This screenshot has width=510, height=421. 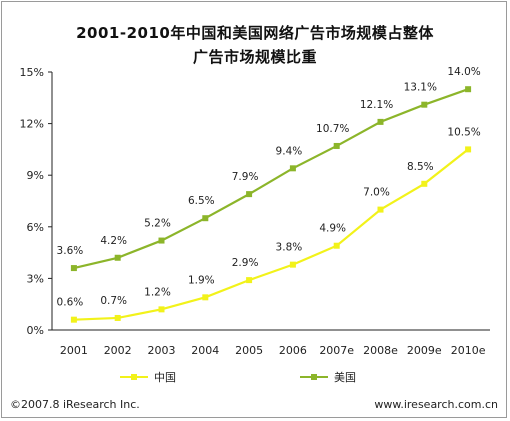 I want to click on data-label: 9.4%, so click(x=289, y=151).